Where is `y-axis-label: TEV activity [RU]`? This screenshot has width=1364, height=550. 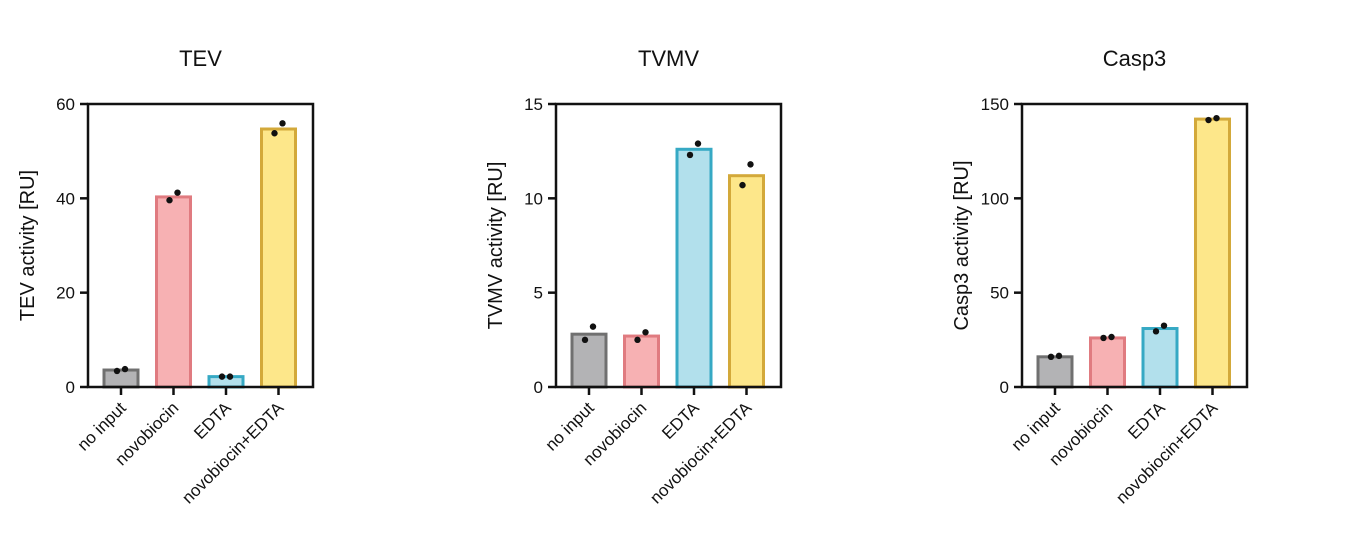
y-axis-label: TEV activity [RU] is located at coordinates (28, 245).